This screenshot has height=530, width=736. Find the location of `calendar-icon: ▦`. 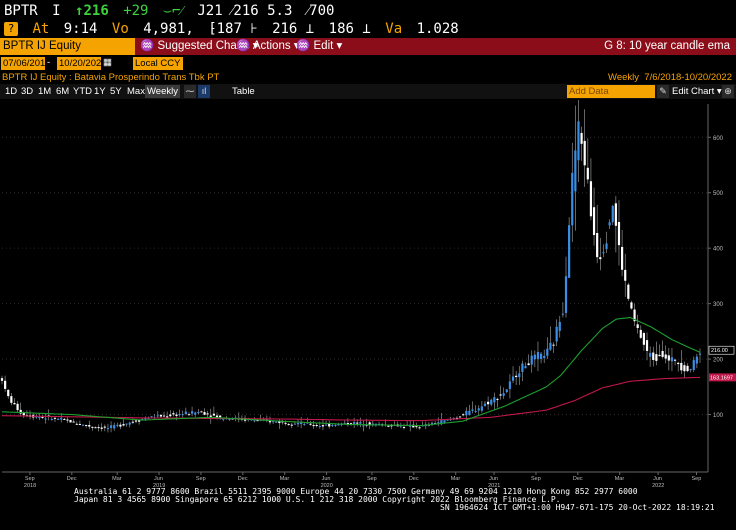

calendar-icon: ▦ is located at coordinates (107, 62).